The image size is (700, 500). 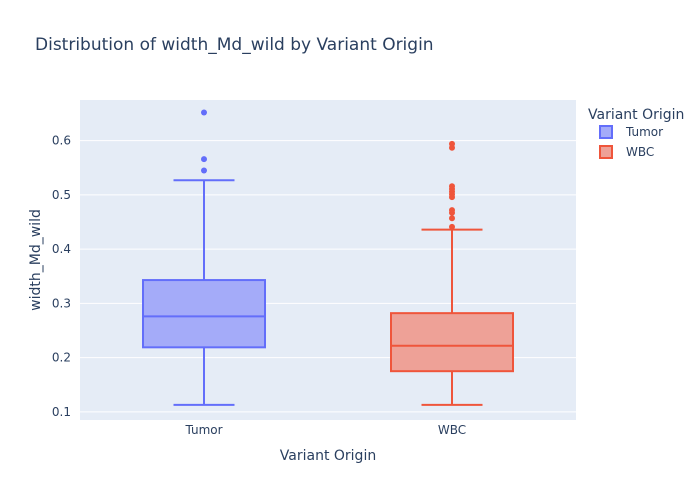 I want to click on y-axis-title: width_Md_wild, so click(x=36, y=260).